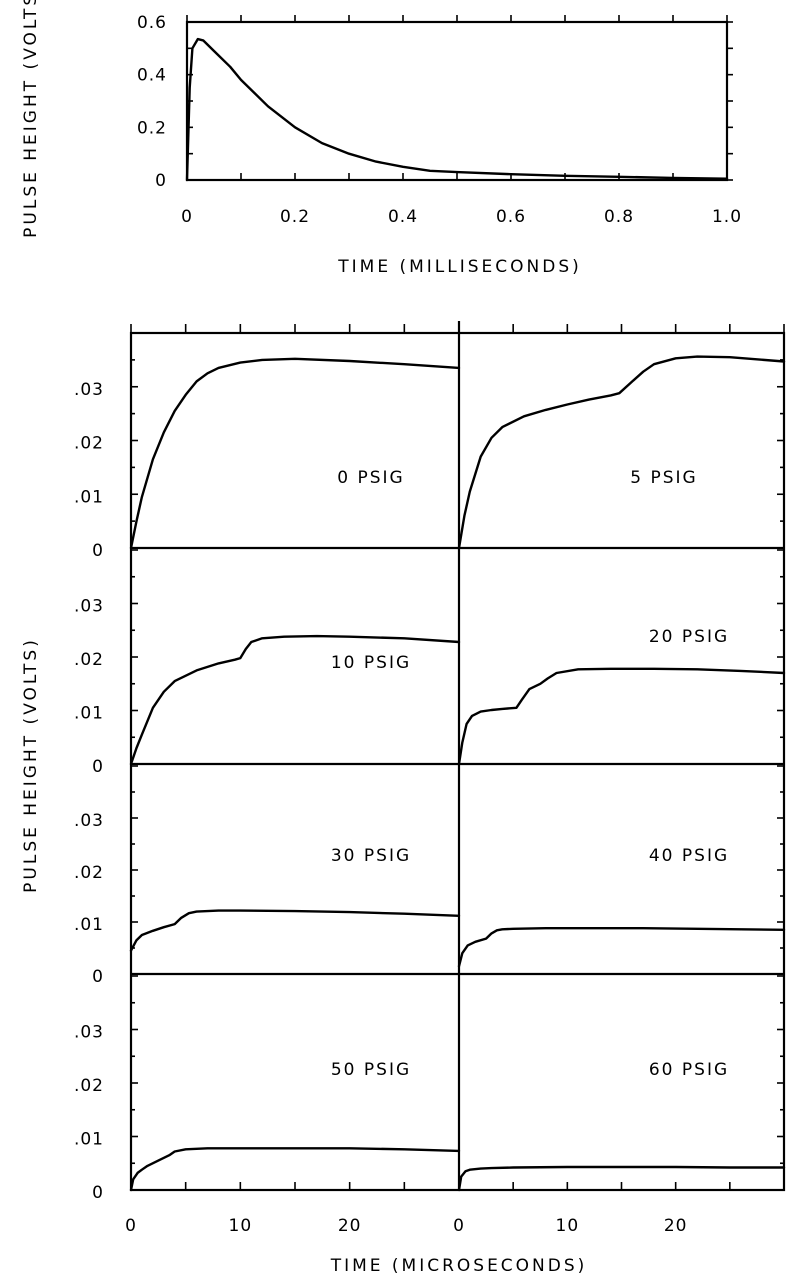 The height and width of the screenshot is (1283, 789). What do you see at coordinates (459, 1266) in the screenshot?
I see `grid-x-axis-label: TIME (MICROSECONDS)` at bounding box center [459, 1266].